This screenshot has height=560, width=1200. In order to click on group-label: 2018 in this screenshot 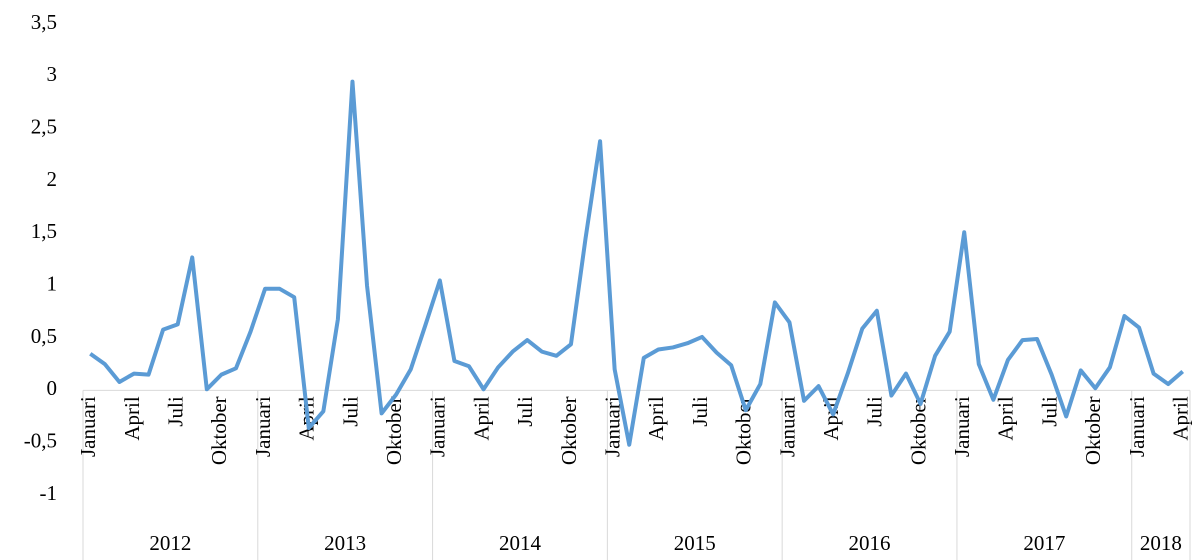, I will do `click(1161, 543)`.